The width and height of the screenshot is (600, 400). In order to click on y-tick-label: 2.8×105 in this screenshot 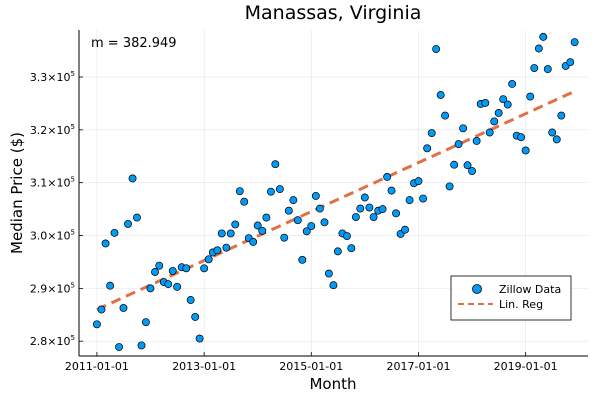, I will do `click(52, 341)`.